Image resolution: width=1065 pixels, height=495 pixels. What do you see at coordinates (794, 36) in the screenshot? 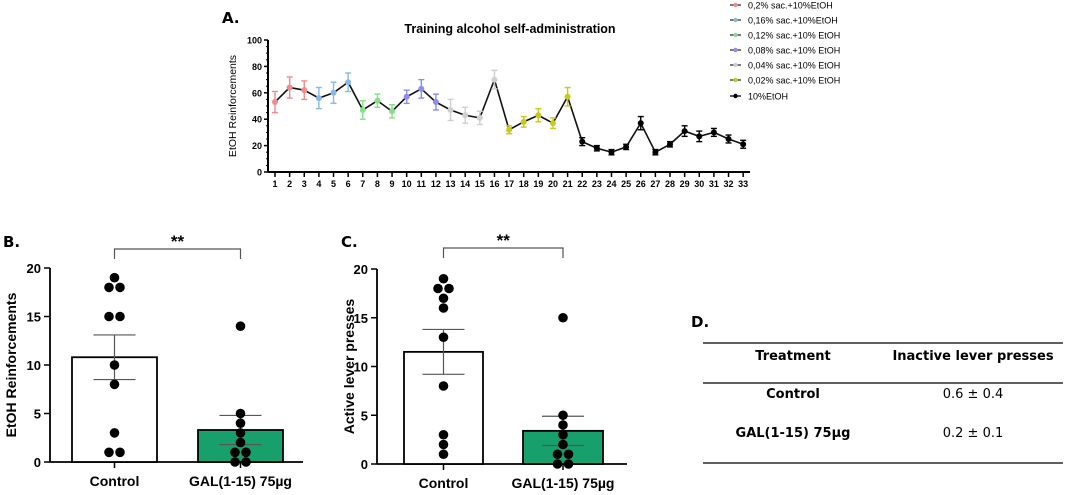
I see `legend-label: 0,12% sac.+10% EtOH` at bounding box center [794, 36].